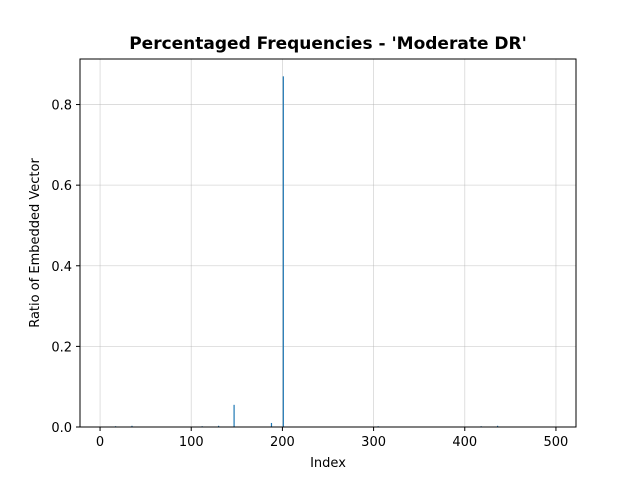 The image size is (640, 480). Describe the element at coordinates (556, 442) in the screenshot. I see `x-tick-label-5: 500` at that location.